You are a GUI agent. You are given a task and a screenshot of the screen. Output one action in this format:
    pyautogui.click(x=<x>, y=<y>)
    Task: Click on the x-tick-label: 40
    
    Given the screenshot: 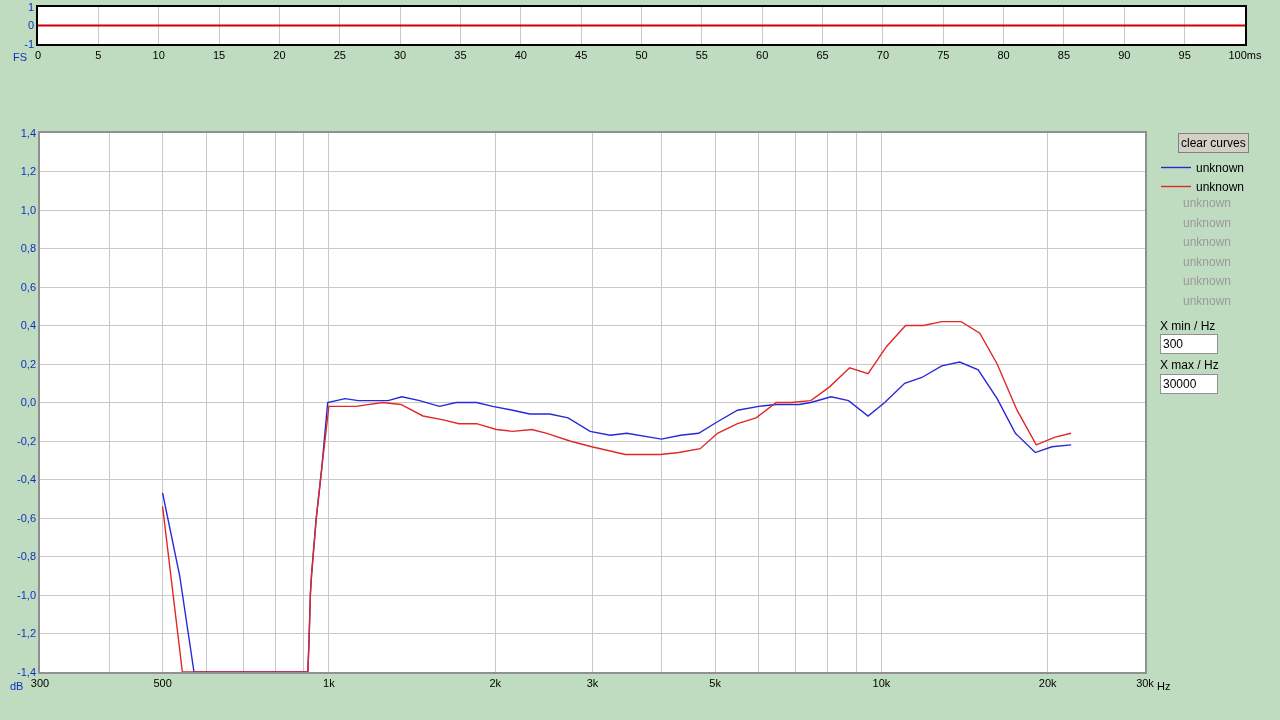 What is the action you would take?
    pyautogui.click(x=520, y=54)
    